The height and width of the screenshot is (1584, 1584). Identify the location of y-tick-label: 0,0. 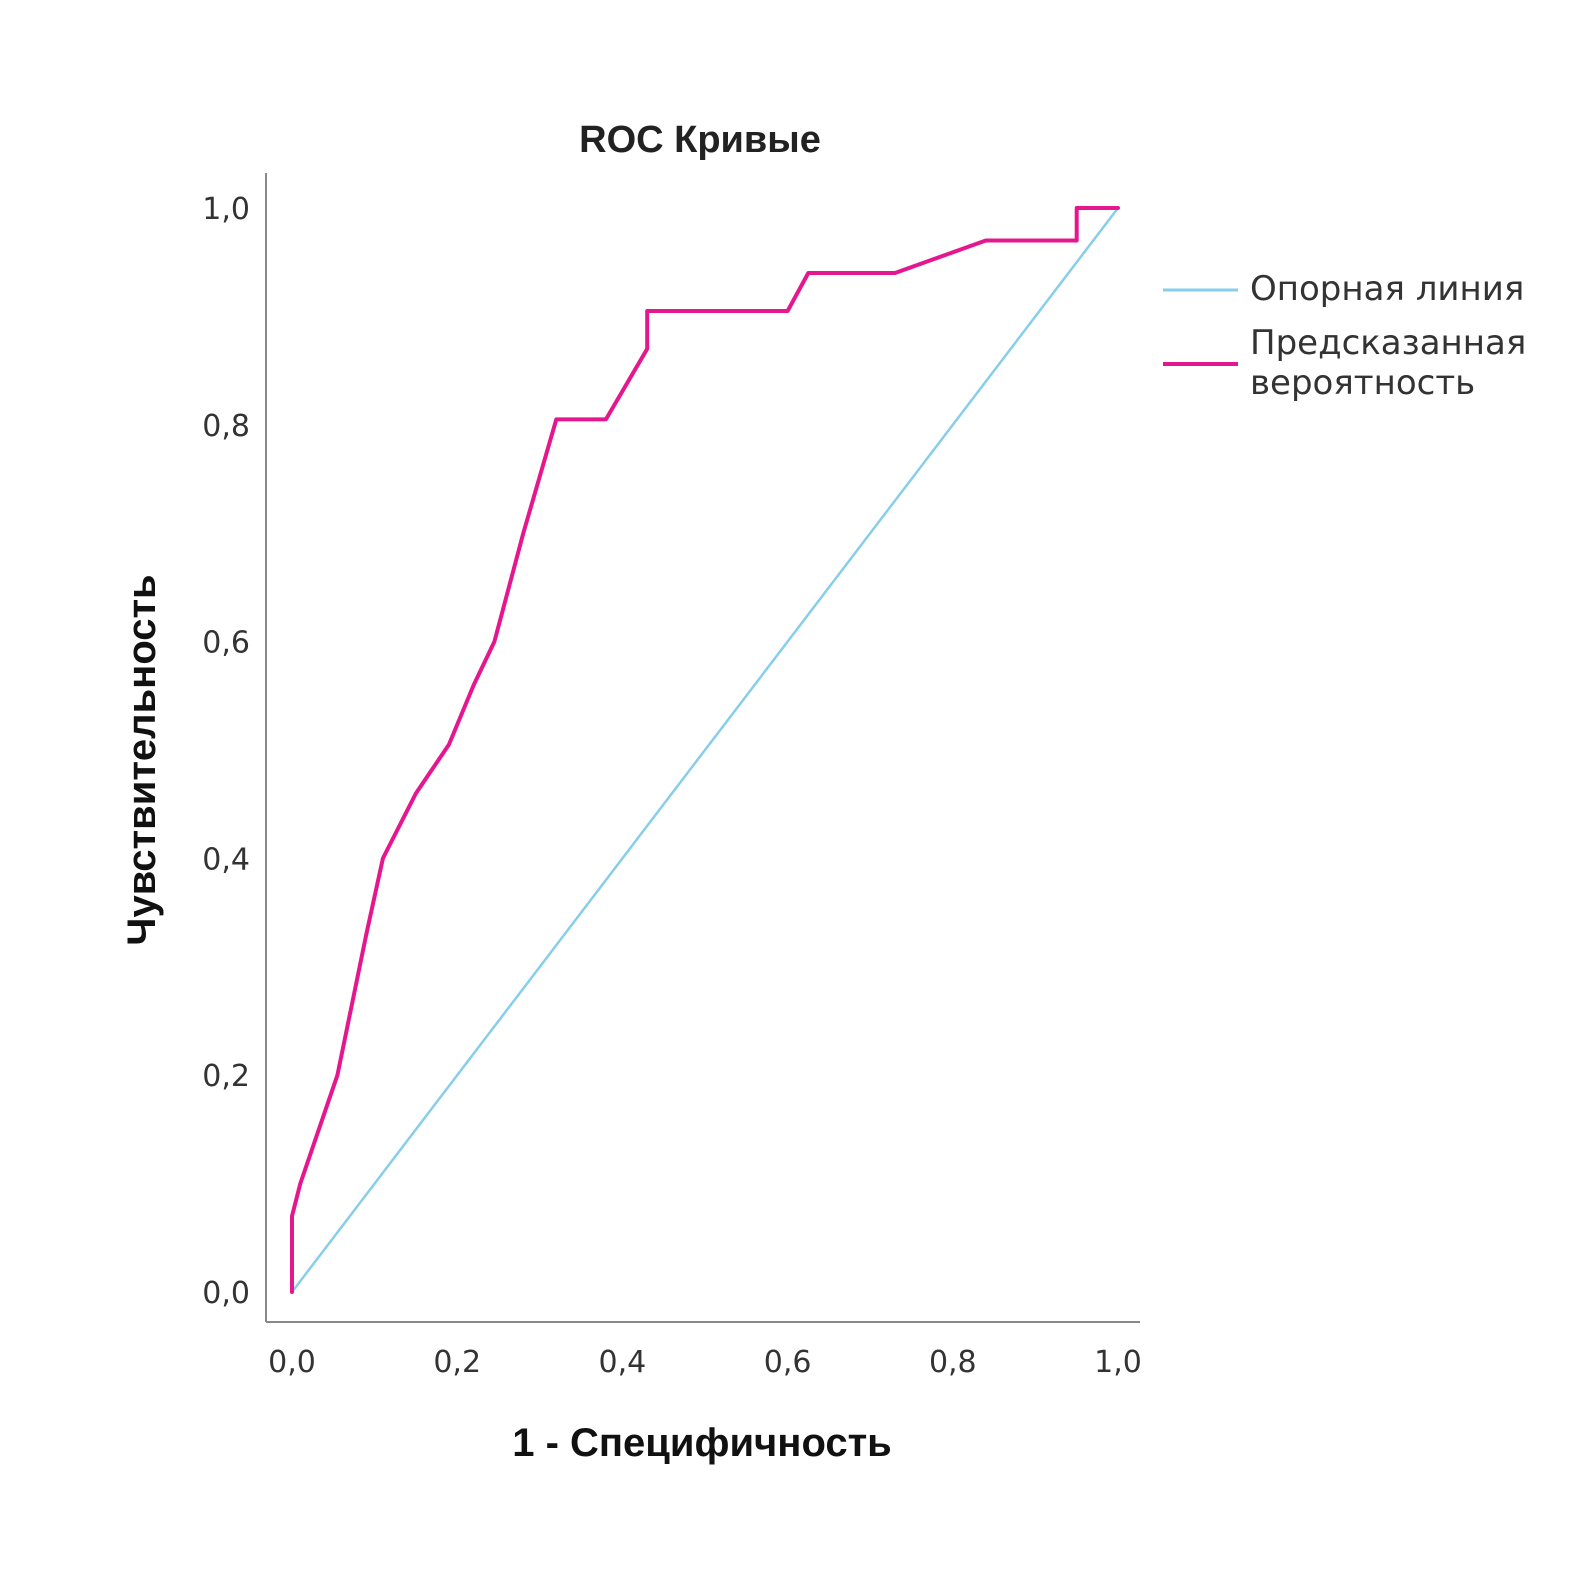
(226, 1293).